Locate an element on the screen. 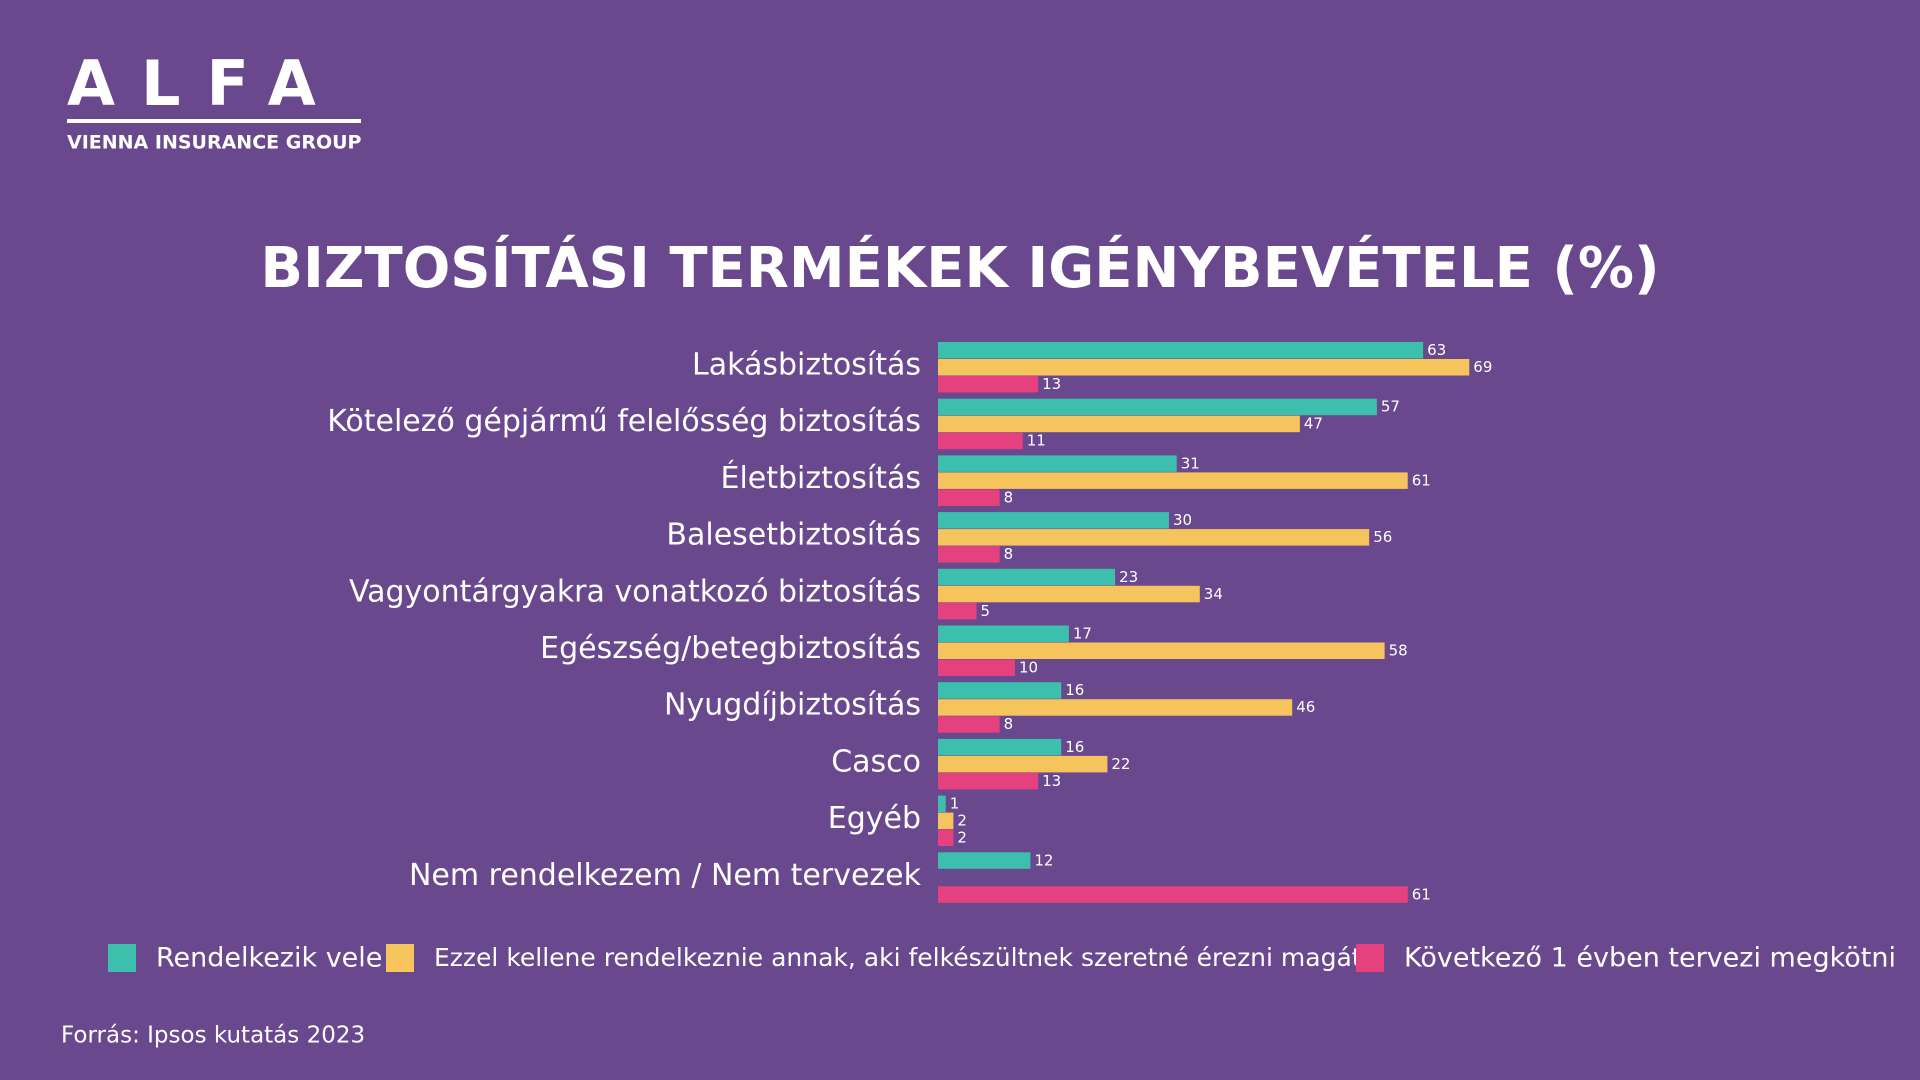 The width and height of the screenshot is (1920, 1080). source: Forrás: Ipsos kutatás 2023 is located at coordinates (213, 1036).